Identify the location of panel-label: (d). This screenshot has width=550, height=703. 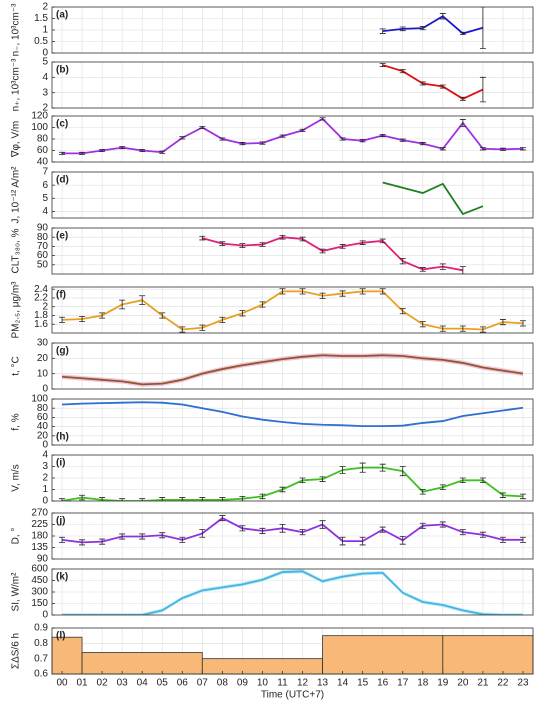
(62, 180).